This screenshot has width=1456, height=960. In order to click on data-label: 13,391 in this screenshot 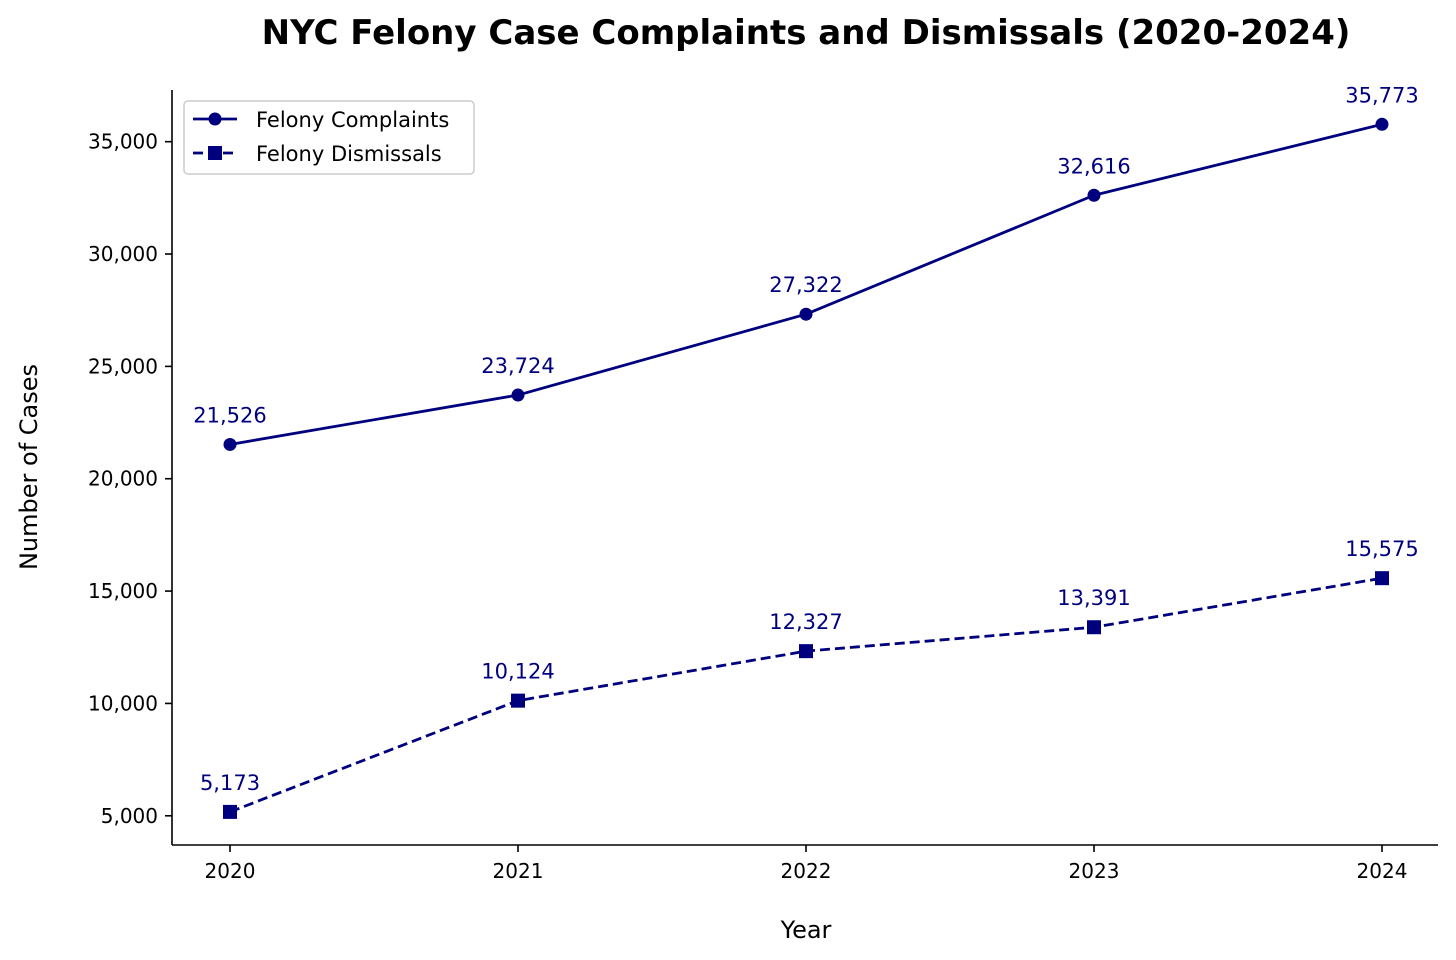, I will do `click(1093, 598)`.